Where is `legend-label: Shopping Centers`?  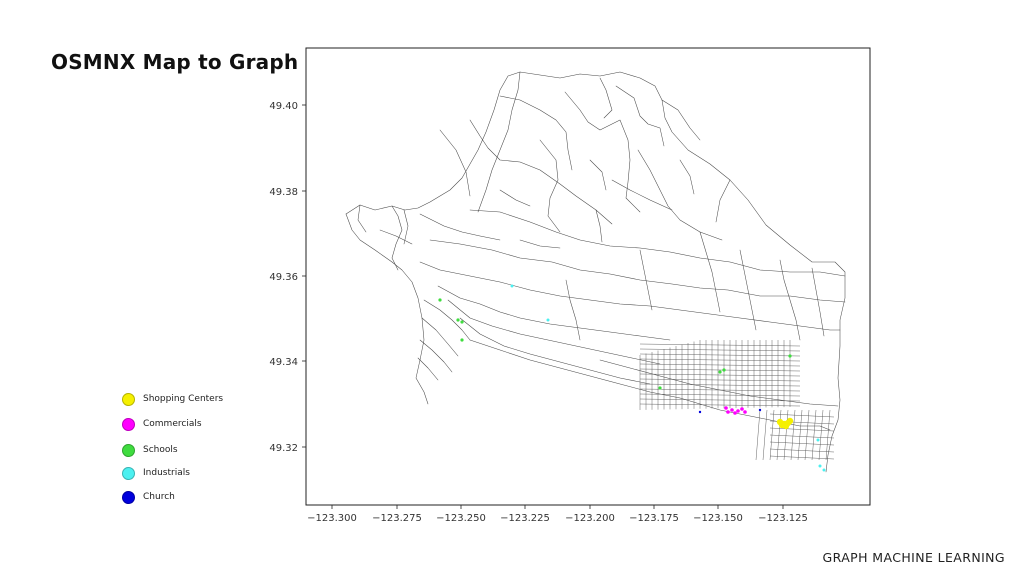
legend-label: Shopping Centers is located at coordinates (183, 399).